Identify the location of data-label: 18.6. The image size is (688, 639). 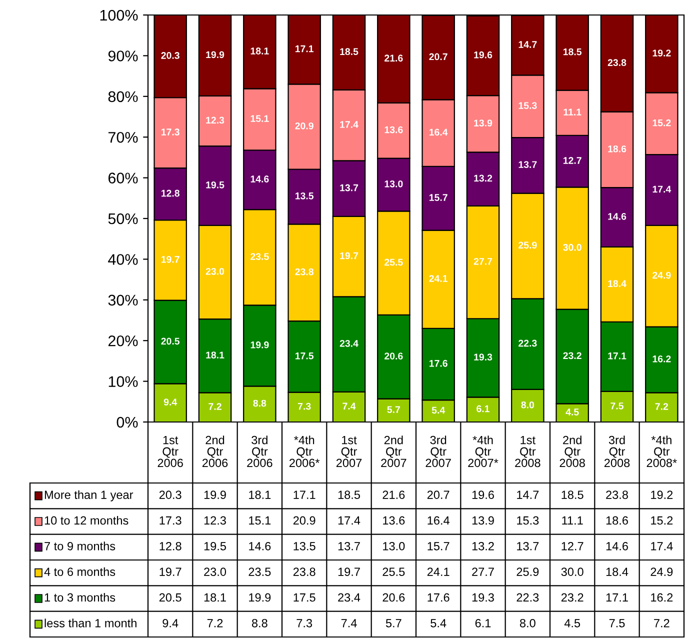
(617, 520).